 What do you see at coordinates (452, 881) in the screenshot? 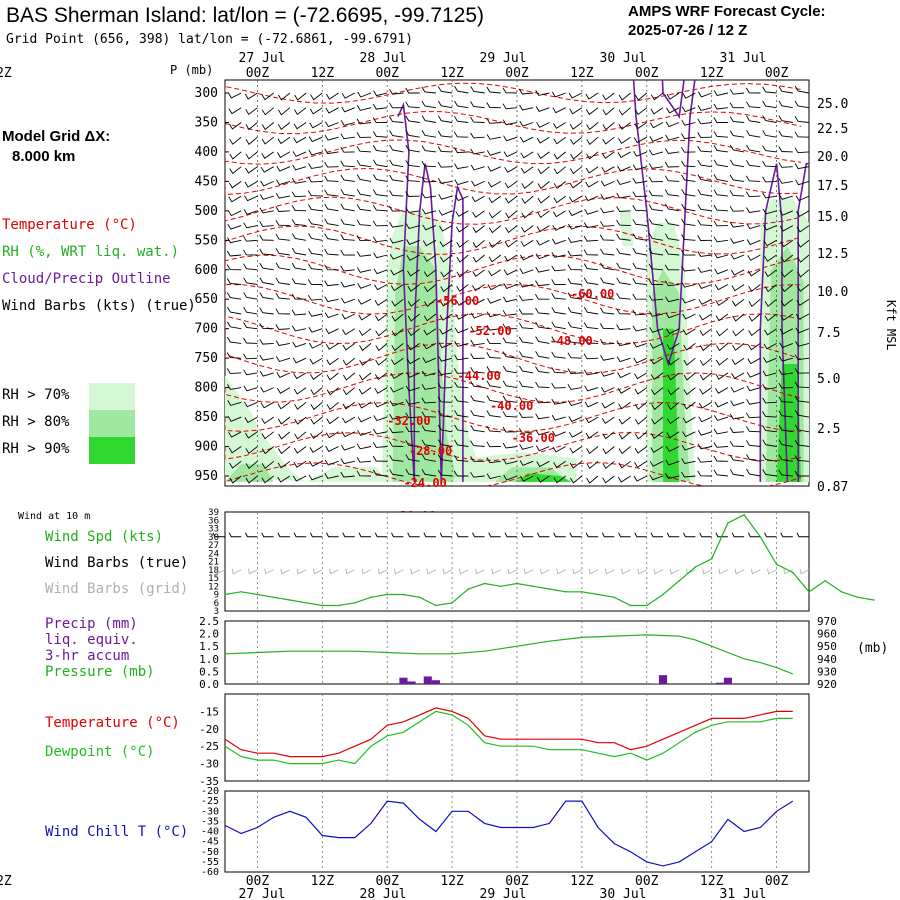
I see `x-bottom-tick-label: 12Z` at bounding box center [452, 881].